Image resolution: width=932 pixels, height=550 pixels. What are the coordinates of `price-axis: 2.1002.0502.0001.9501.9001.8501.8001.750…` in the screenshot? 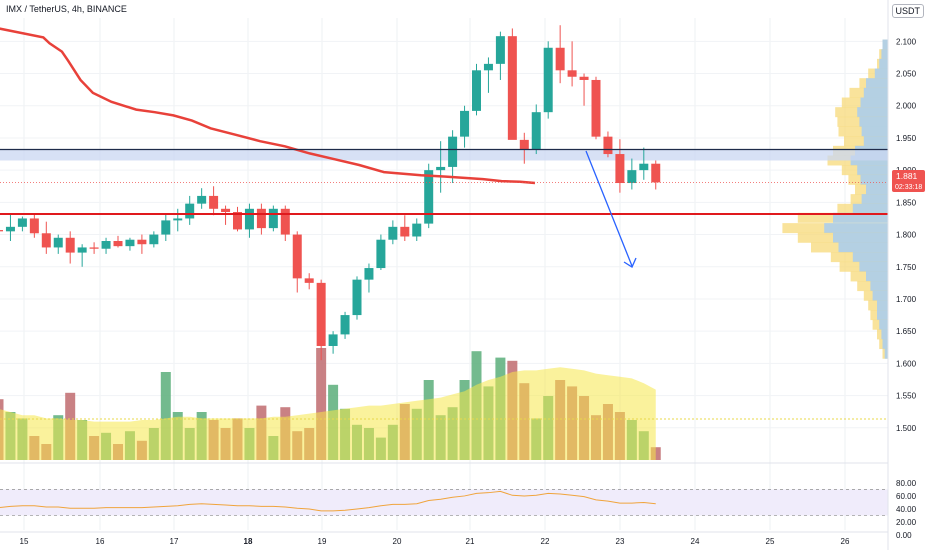 It's located at (909, 275).